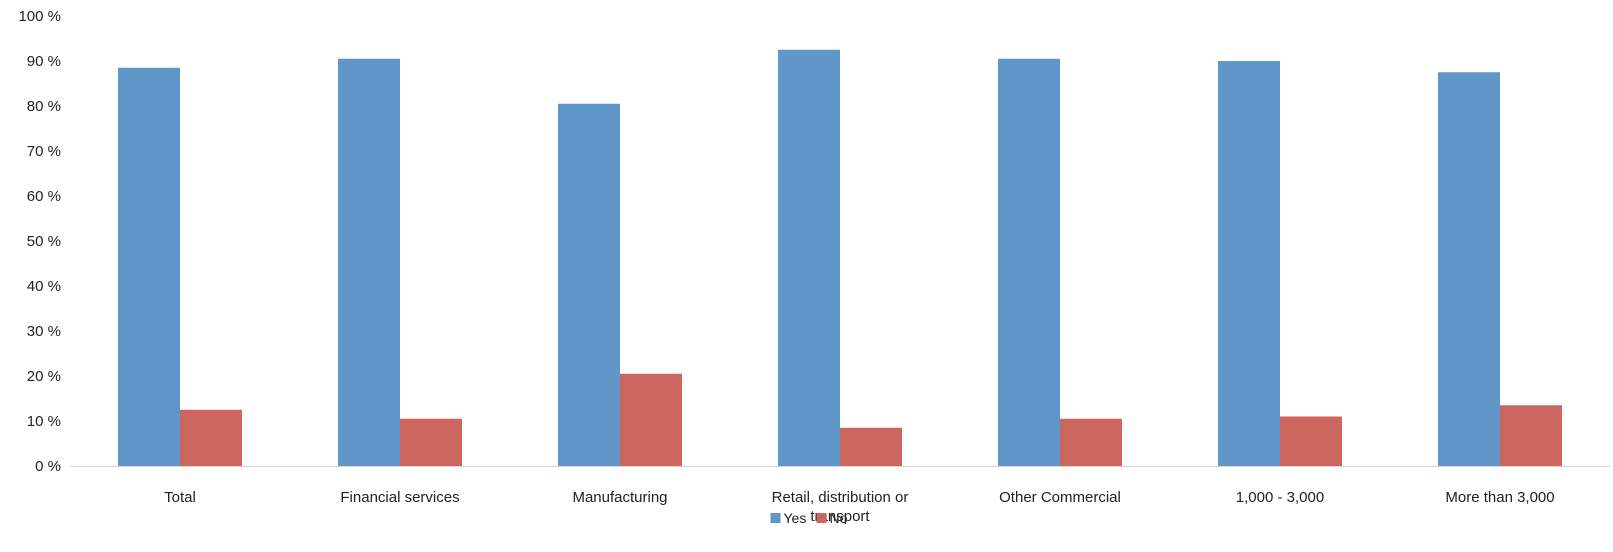  I want to click on y-tick-label: 60 %, so click(44, 196).